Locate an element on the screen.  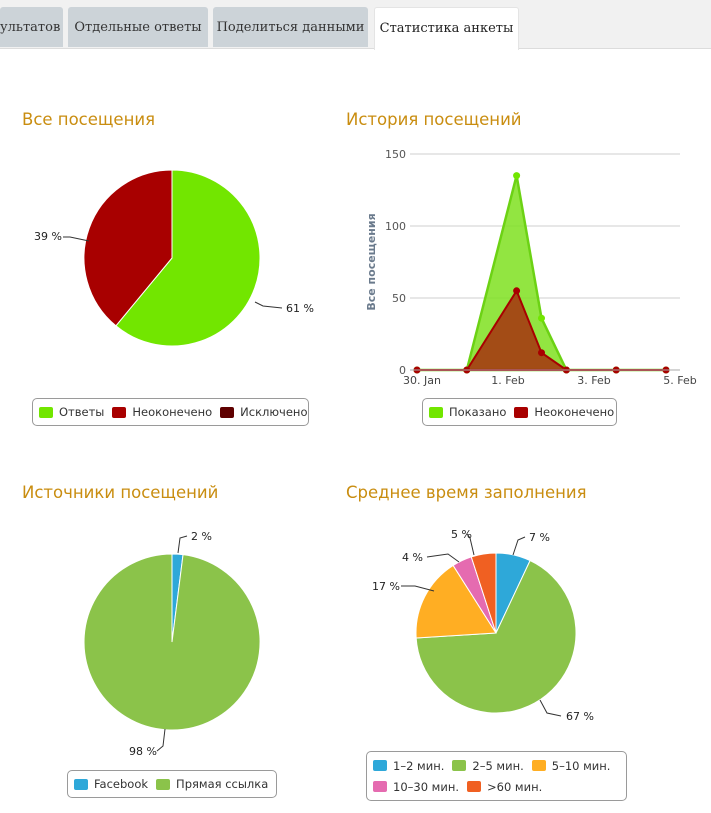
legend-item-history-unfinished: Неоконечено is located at coordinates (564, 412).